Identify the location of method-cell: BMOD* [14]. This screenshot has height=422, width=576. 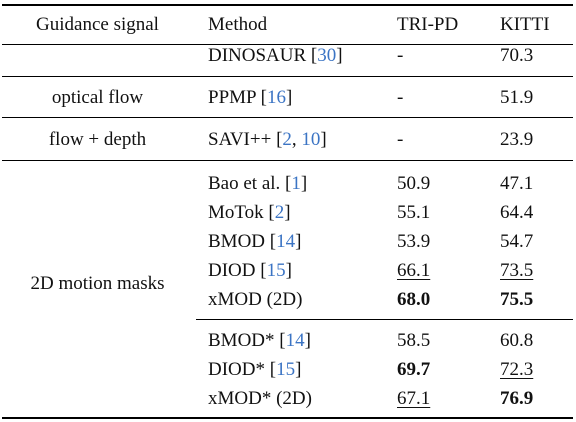
(259, 340).